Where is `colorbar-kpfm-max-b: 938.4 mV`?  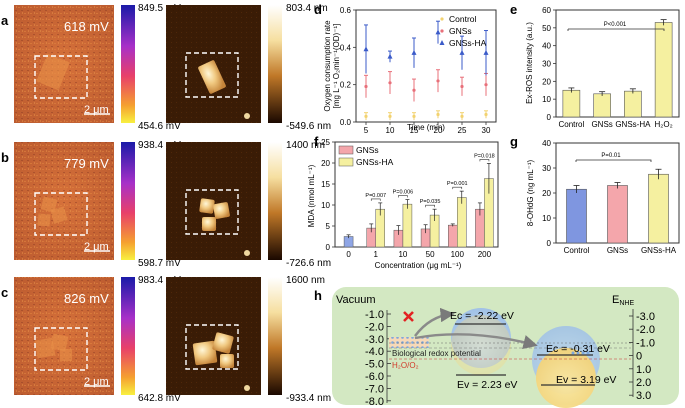 colorbar-kpfm-max-b: 938.4 mV is located at coordinates (159, 145).